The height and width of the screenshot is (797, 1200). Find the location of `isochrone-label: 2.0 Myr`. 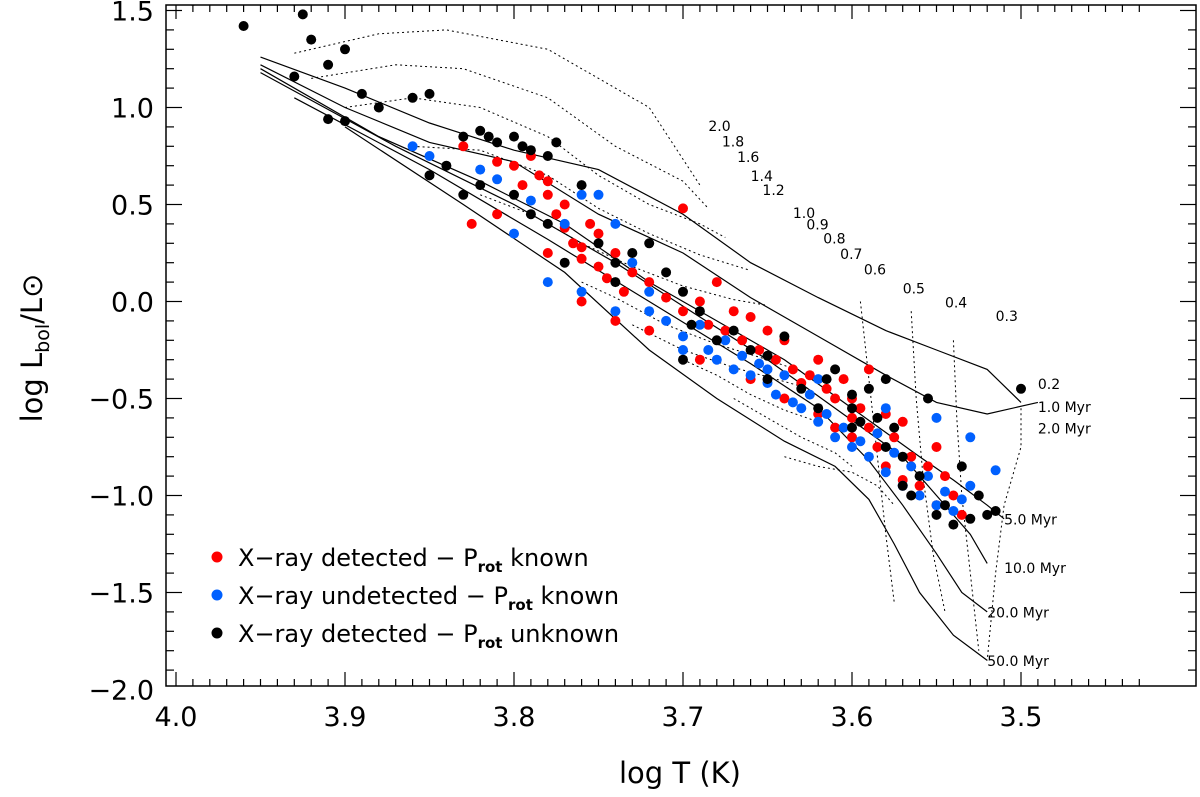

isochrone-label: 2.0 Myr is located at coordinates (1064, 429).